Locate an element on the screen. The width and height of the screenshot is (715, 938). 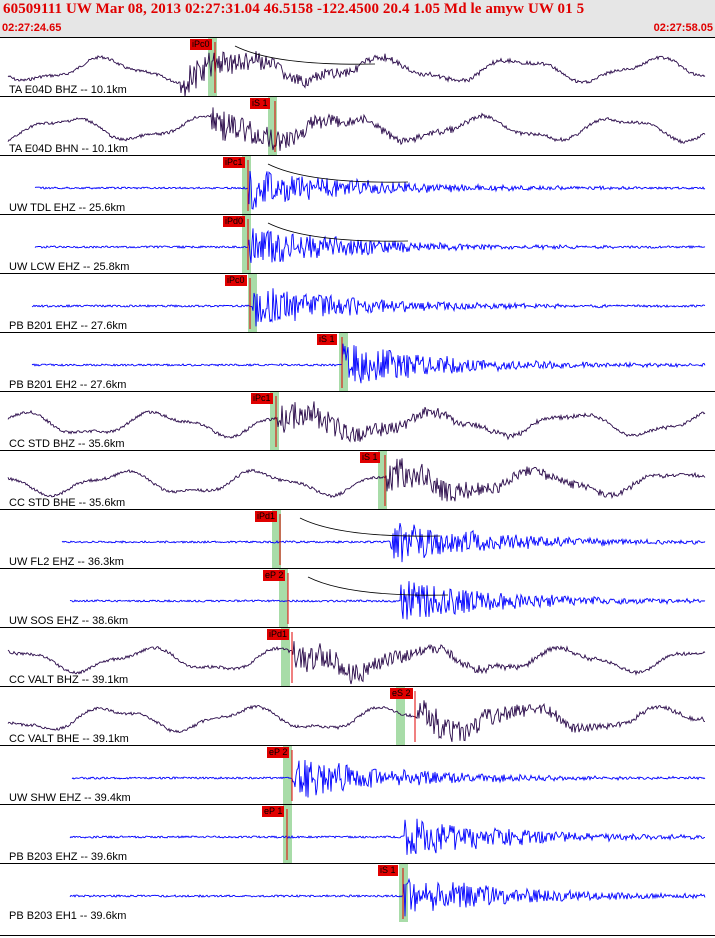
channel-label: CC VALT BHZ -- 39.1km is located at coordinates (69, 680).